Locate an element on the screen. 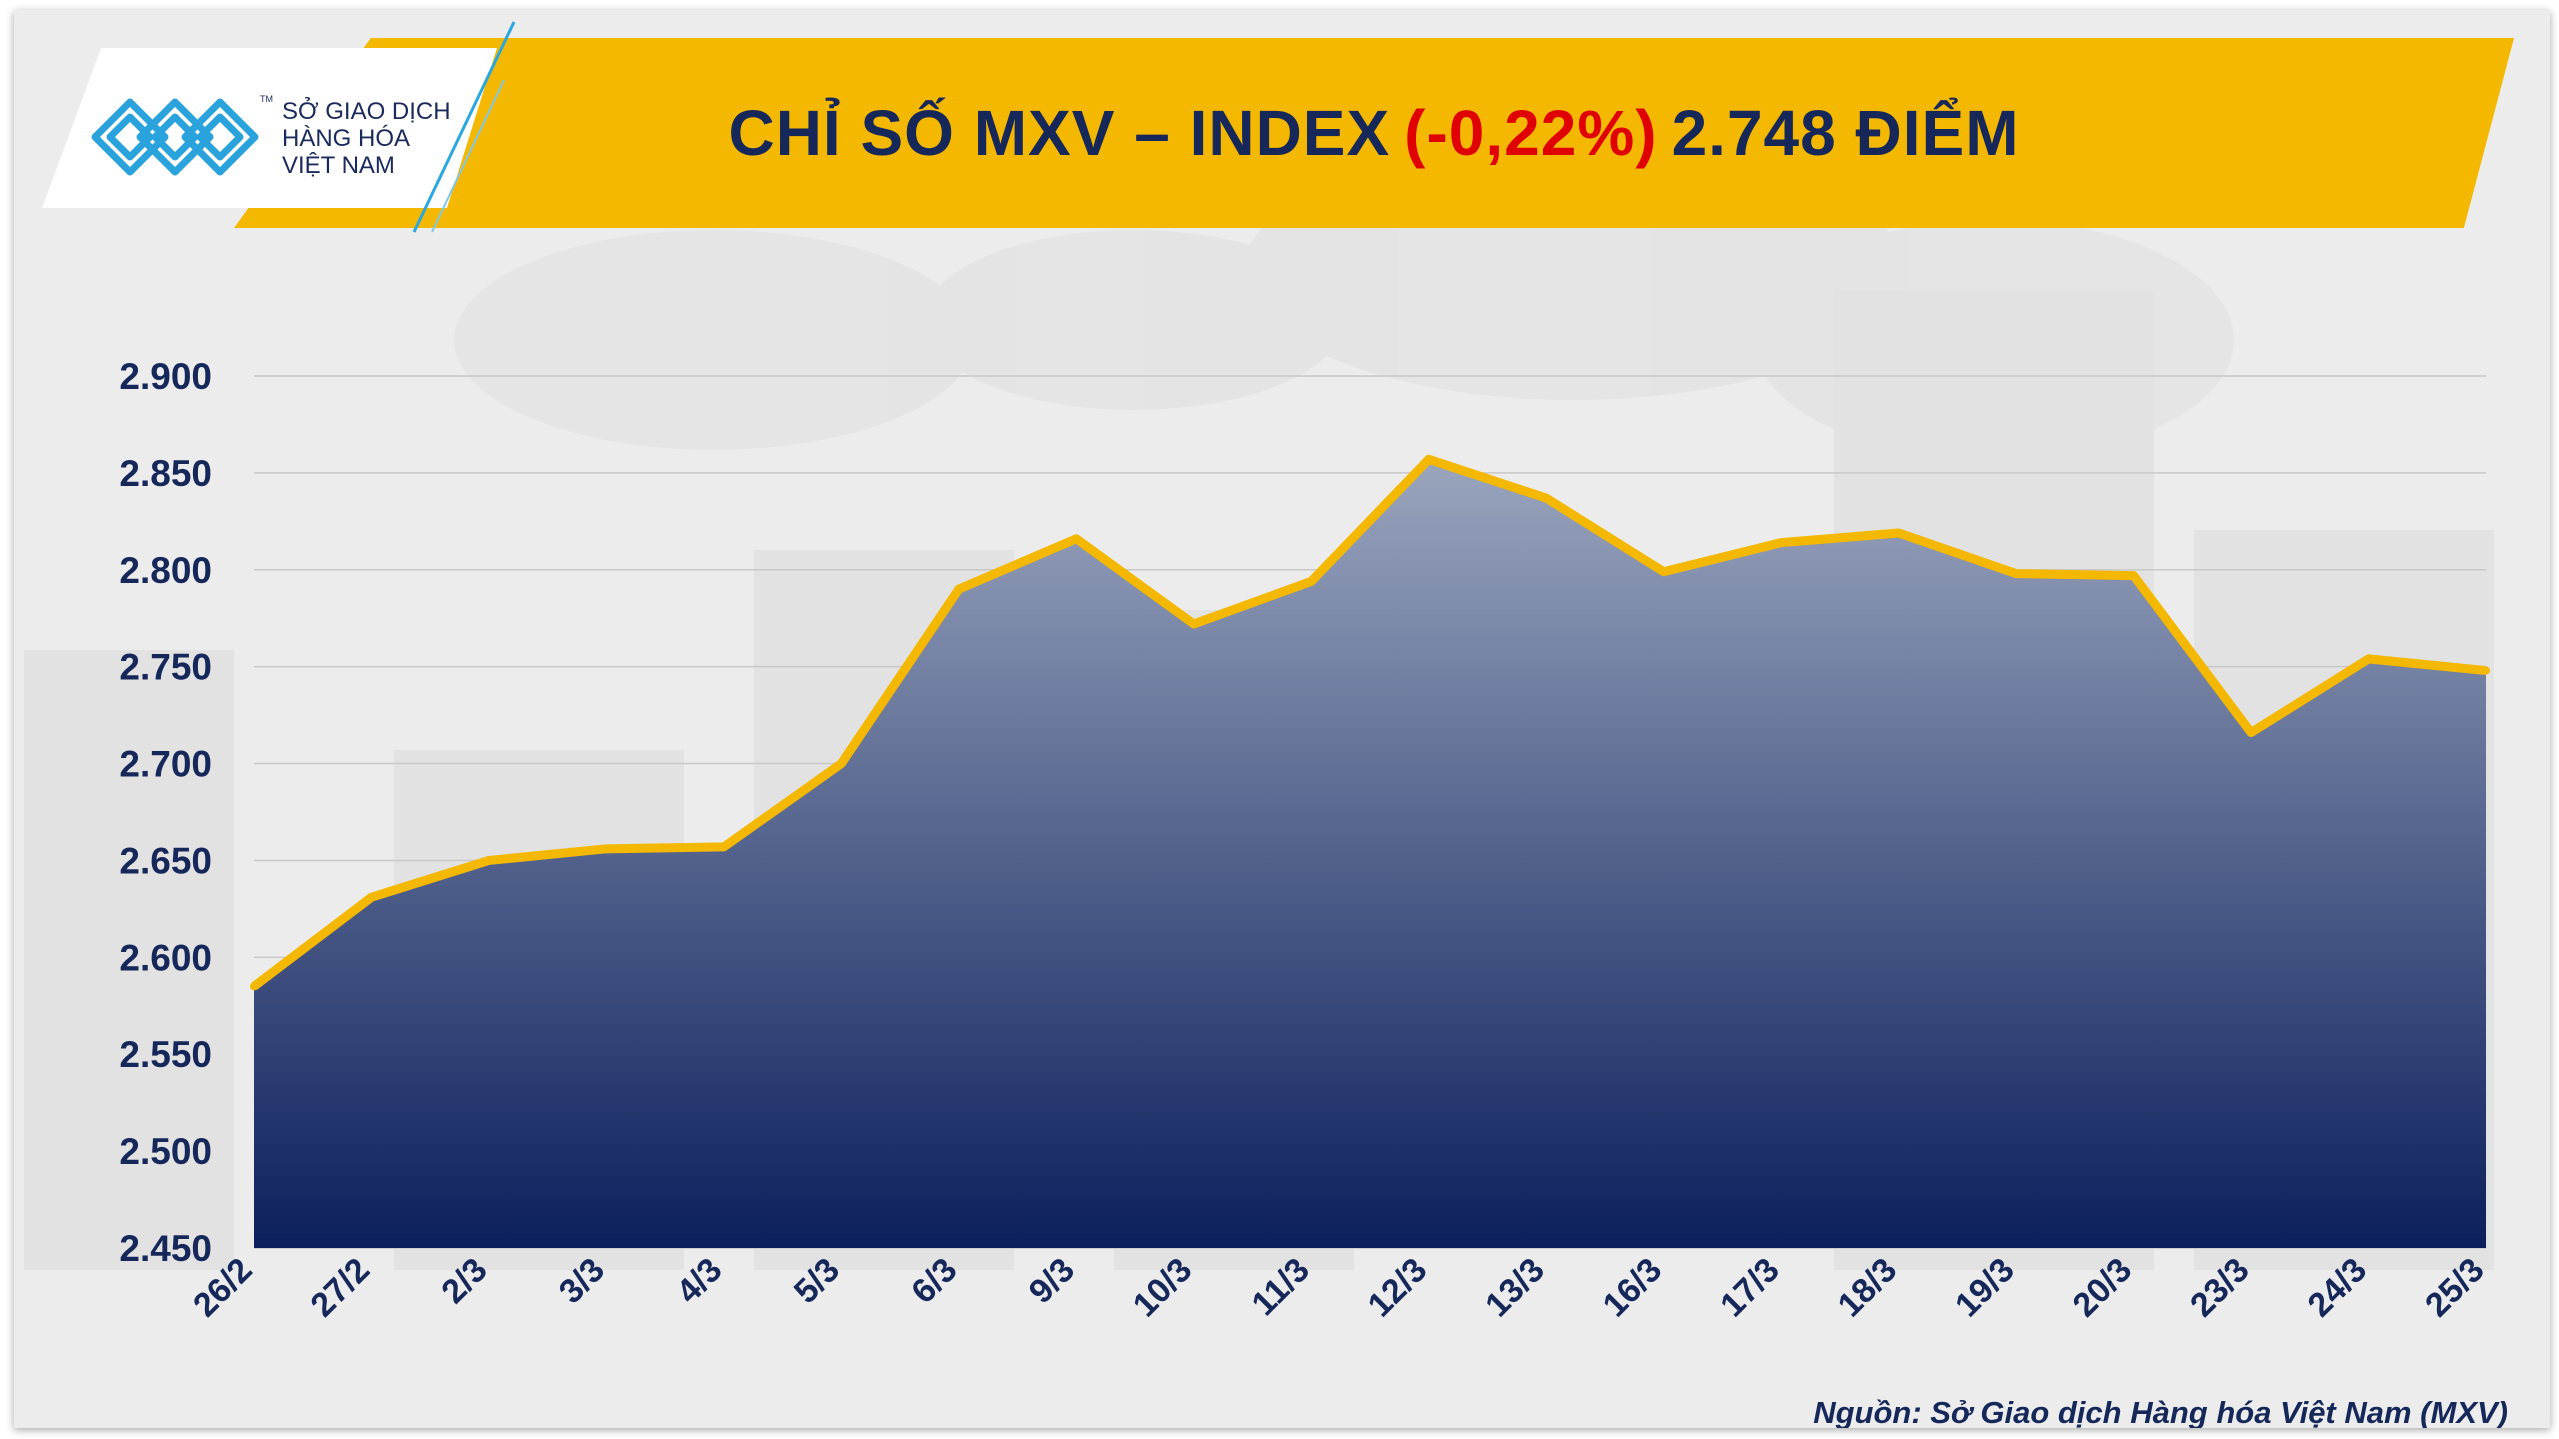  x-tick-label: 23/3 is located at coordinates (2220, 1288).